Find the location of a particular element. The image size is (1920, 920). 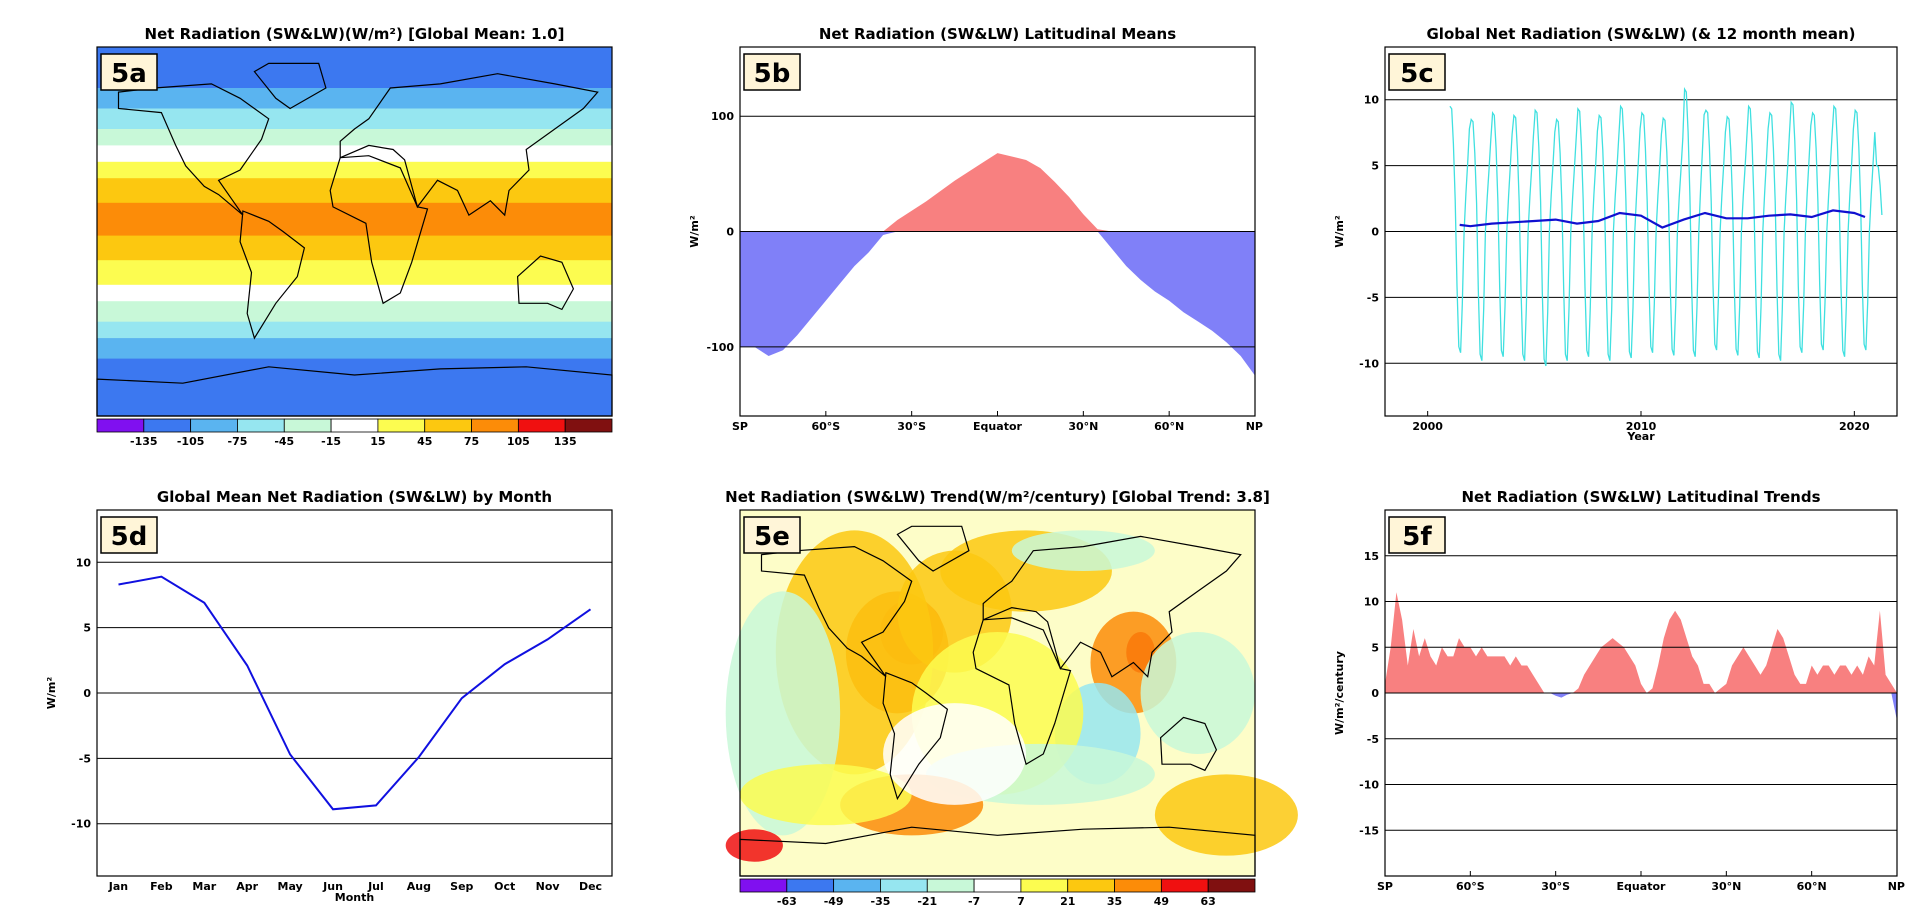

y-tick-label: -10 is located at coordinates (1369, 785).